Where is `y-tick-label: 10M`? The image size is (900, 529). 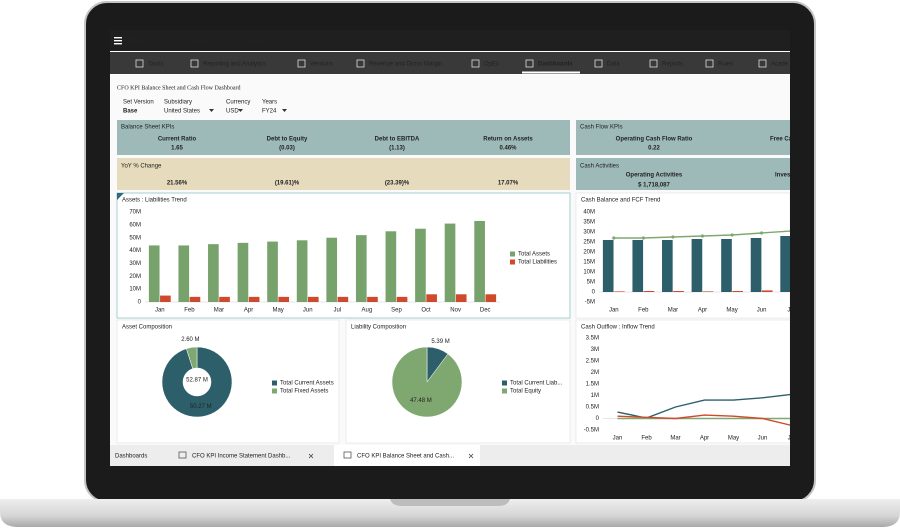
y-tick-label: 10M is located at coordinates (135, 290).